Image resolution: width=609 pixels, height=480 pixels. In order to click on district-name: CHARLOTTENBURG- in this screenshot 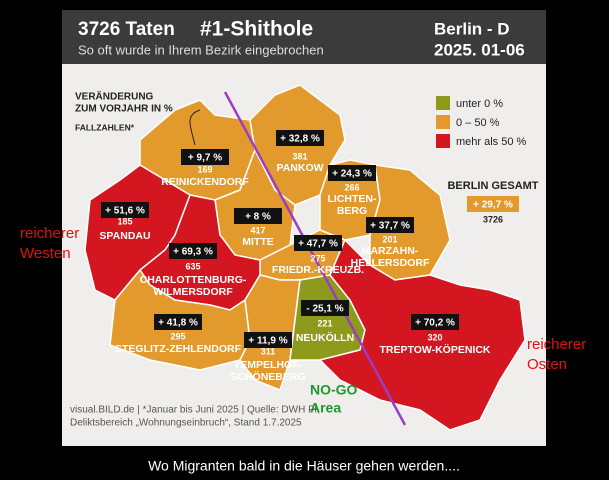, I will do `click(193, 280)`.